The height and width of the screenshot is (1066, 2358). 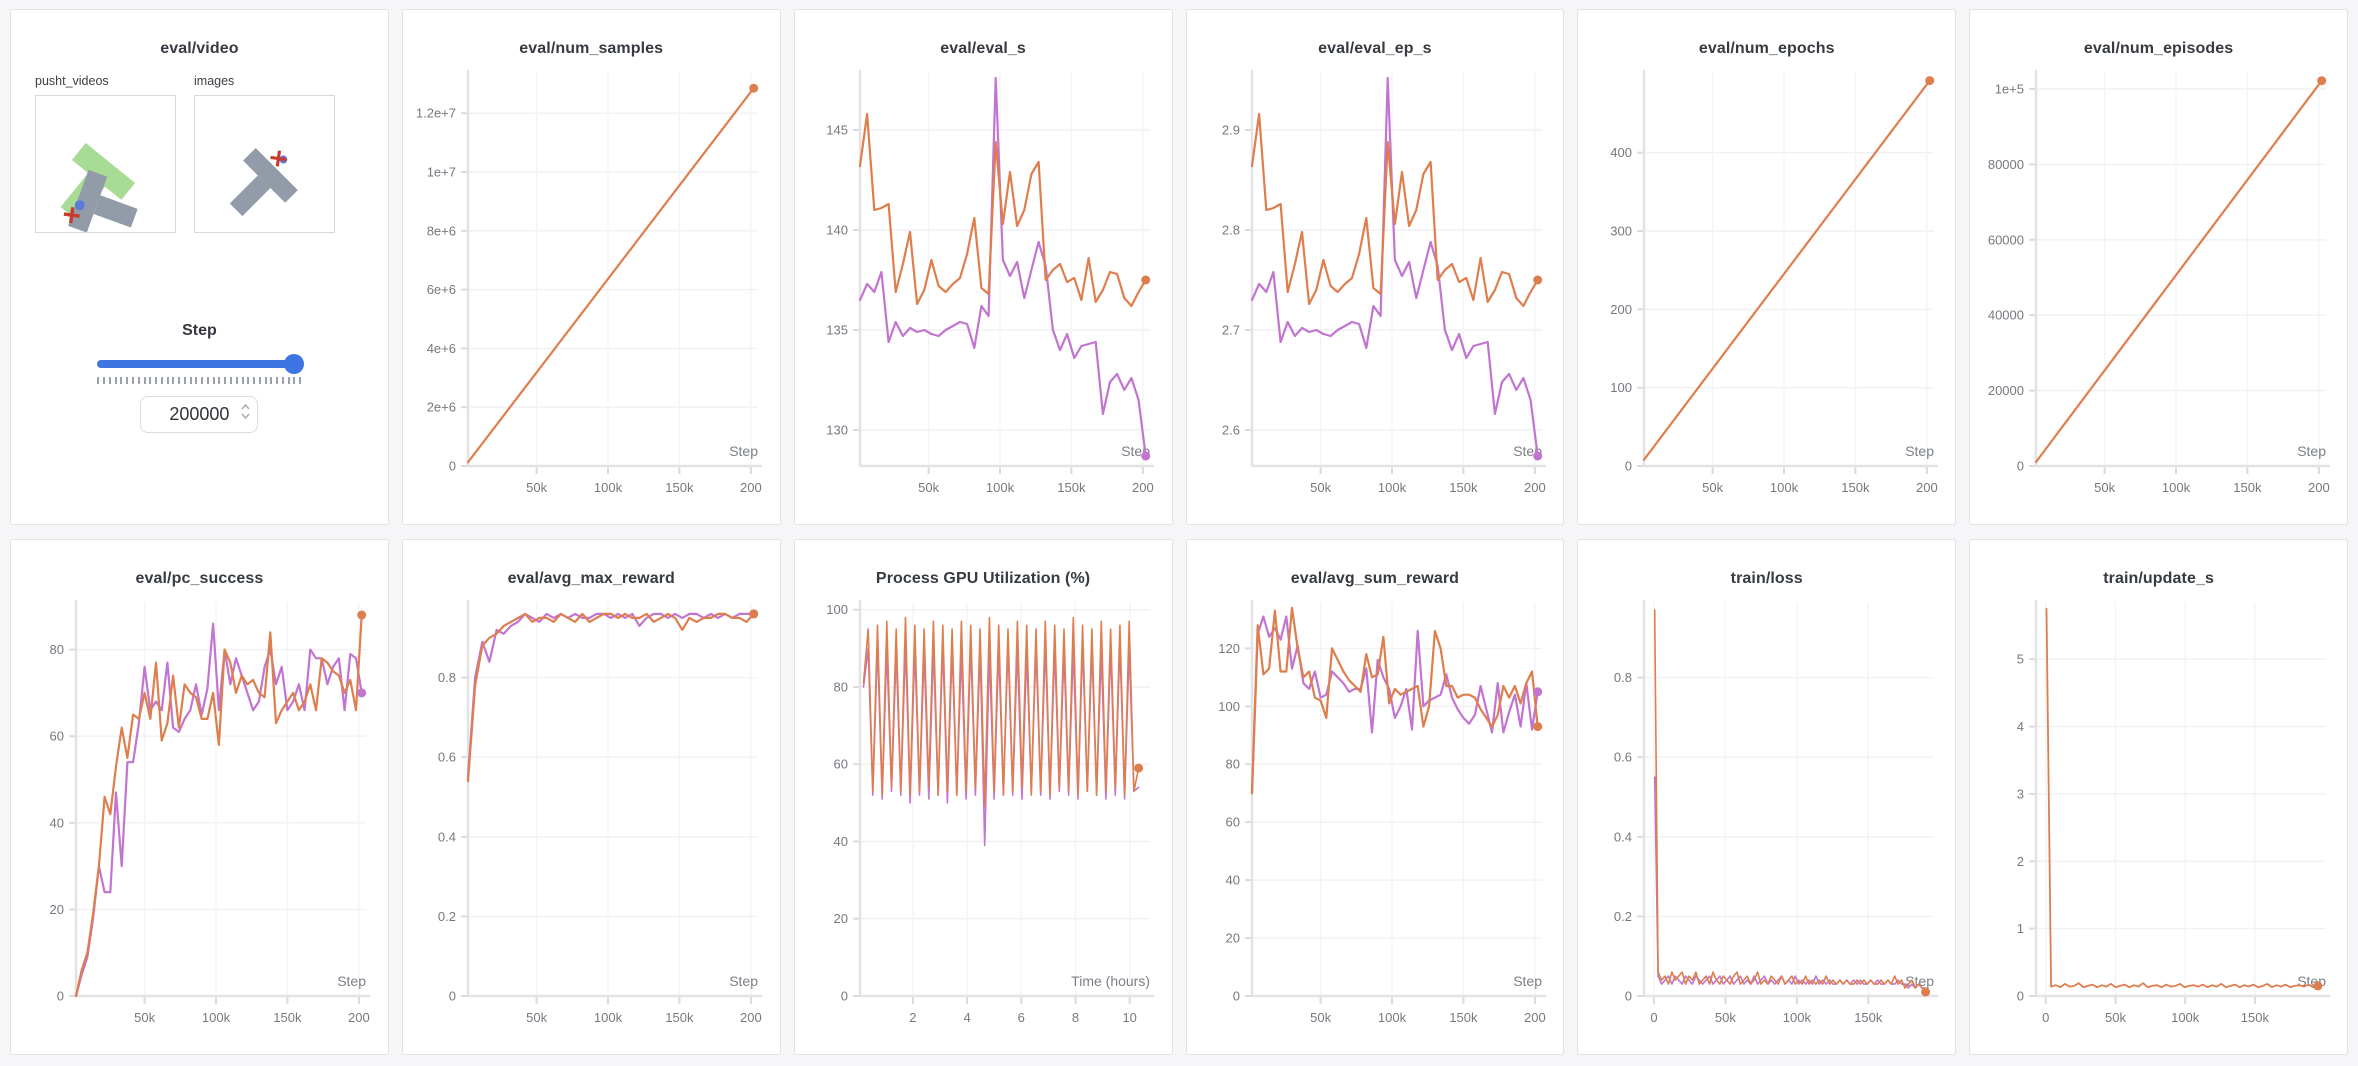 What do you see at coordinates (983, 820) in the screenshot?
I see `line-chart: 0 20 40 60 80 100 2 4 6 8 10 Time (hours)` at bounding box center [983, 820].